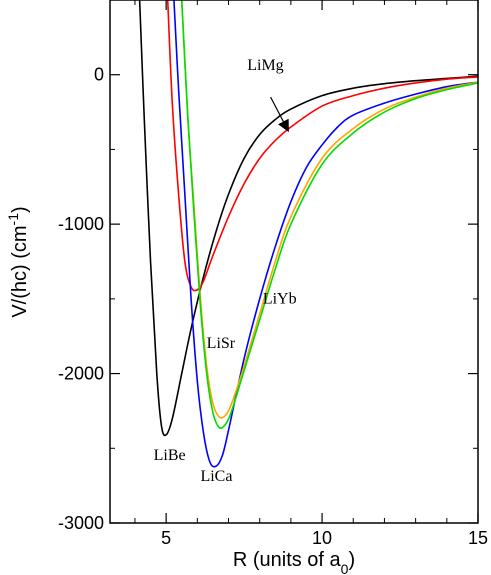 The width and height of the screenshot is (491, 575). I want to click on y-axis-title-end: ), so click(20, 209).